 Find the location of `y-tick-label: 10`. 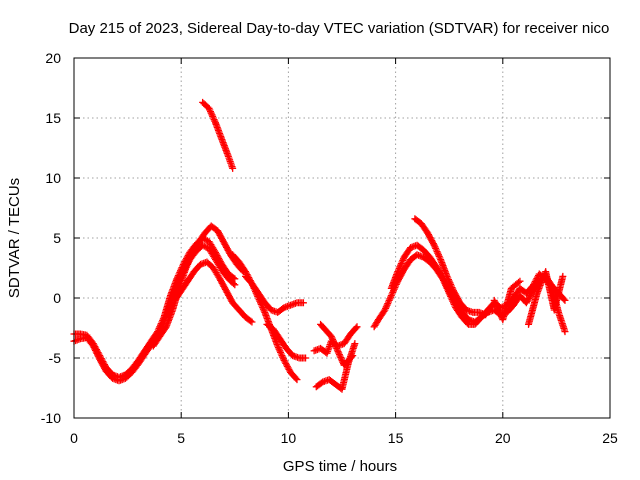

y-tick-label: 10 is located at coordinates (53, 178).